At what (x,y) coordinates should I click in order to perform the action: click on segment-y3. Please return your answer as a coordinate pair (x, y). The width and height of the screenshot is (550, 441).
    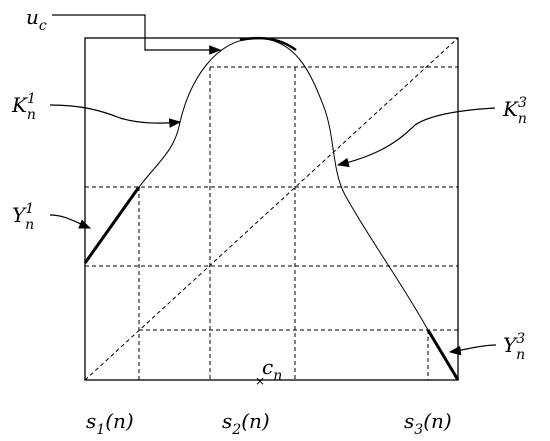
    Looking at the image, I should click on (443, 355).